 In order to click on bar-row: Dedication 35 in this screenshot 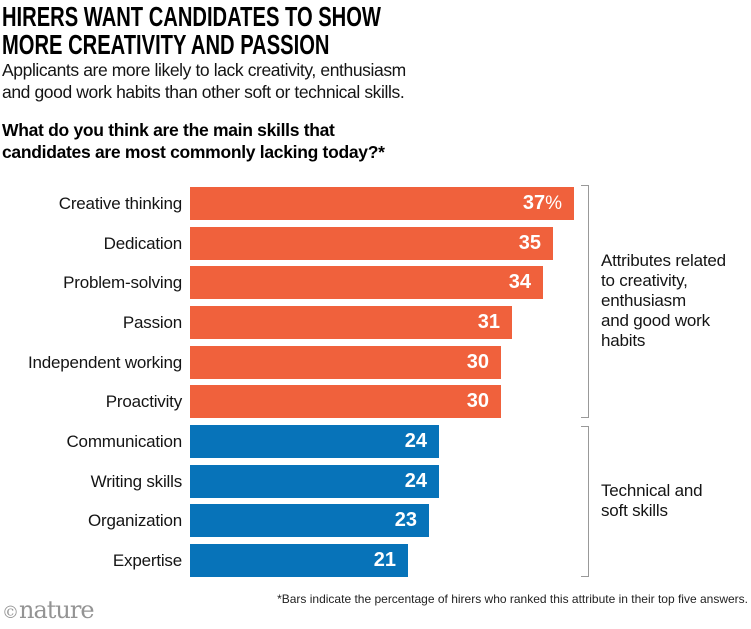, I will do `click(375, 243)`.